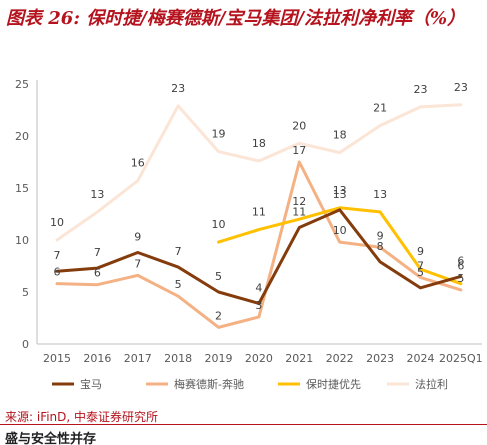 The width and height of the screenshot is (487, 445). What do you see at coordinates (25, 292) in the screenshot?
I see `y-tick-label: 5` at bounding box center [25, 292].